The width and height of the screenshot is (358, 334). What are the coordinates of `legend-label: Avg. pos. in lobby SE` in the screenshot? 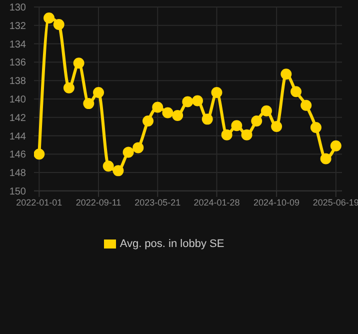 It's located at (172, 244).